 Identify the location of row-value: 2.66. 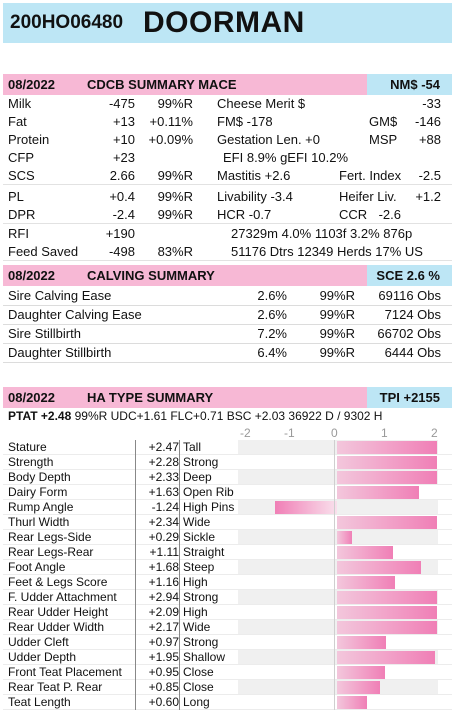
(122, 175).